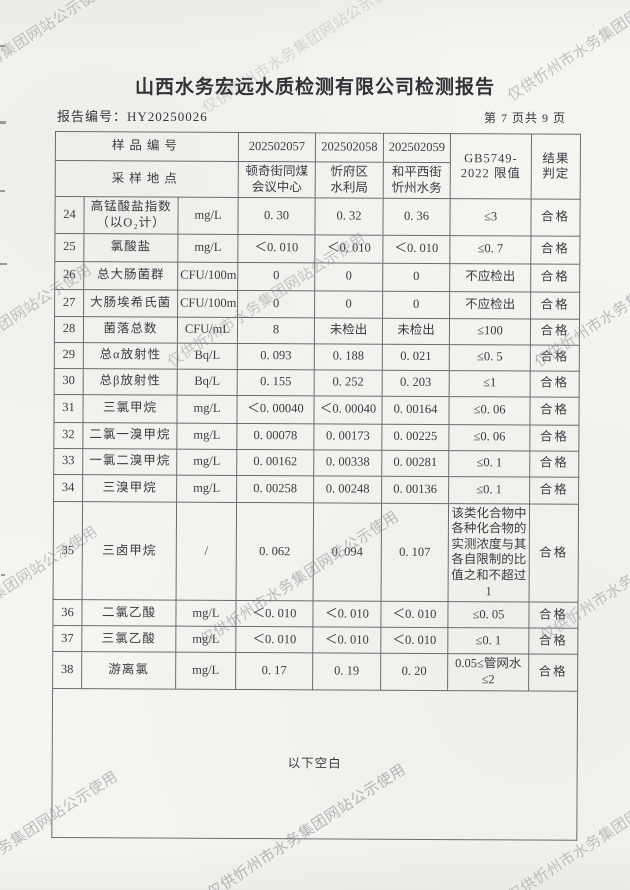 The width and height of the screenshot is (630, 890). I want to click on indicator-name-cell: 菌落总数, so click(130, 329).